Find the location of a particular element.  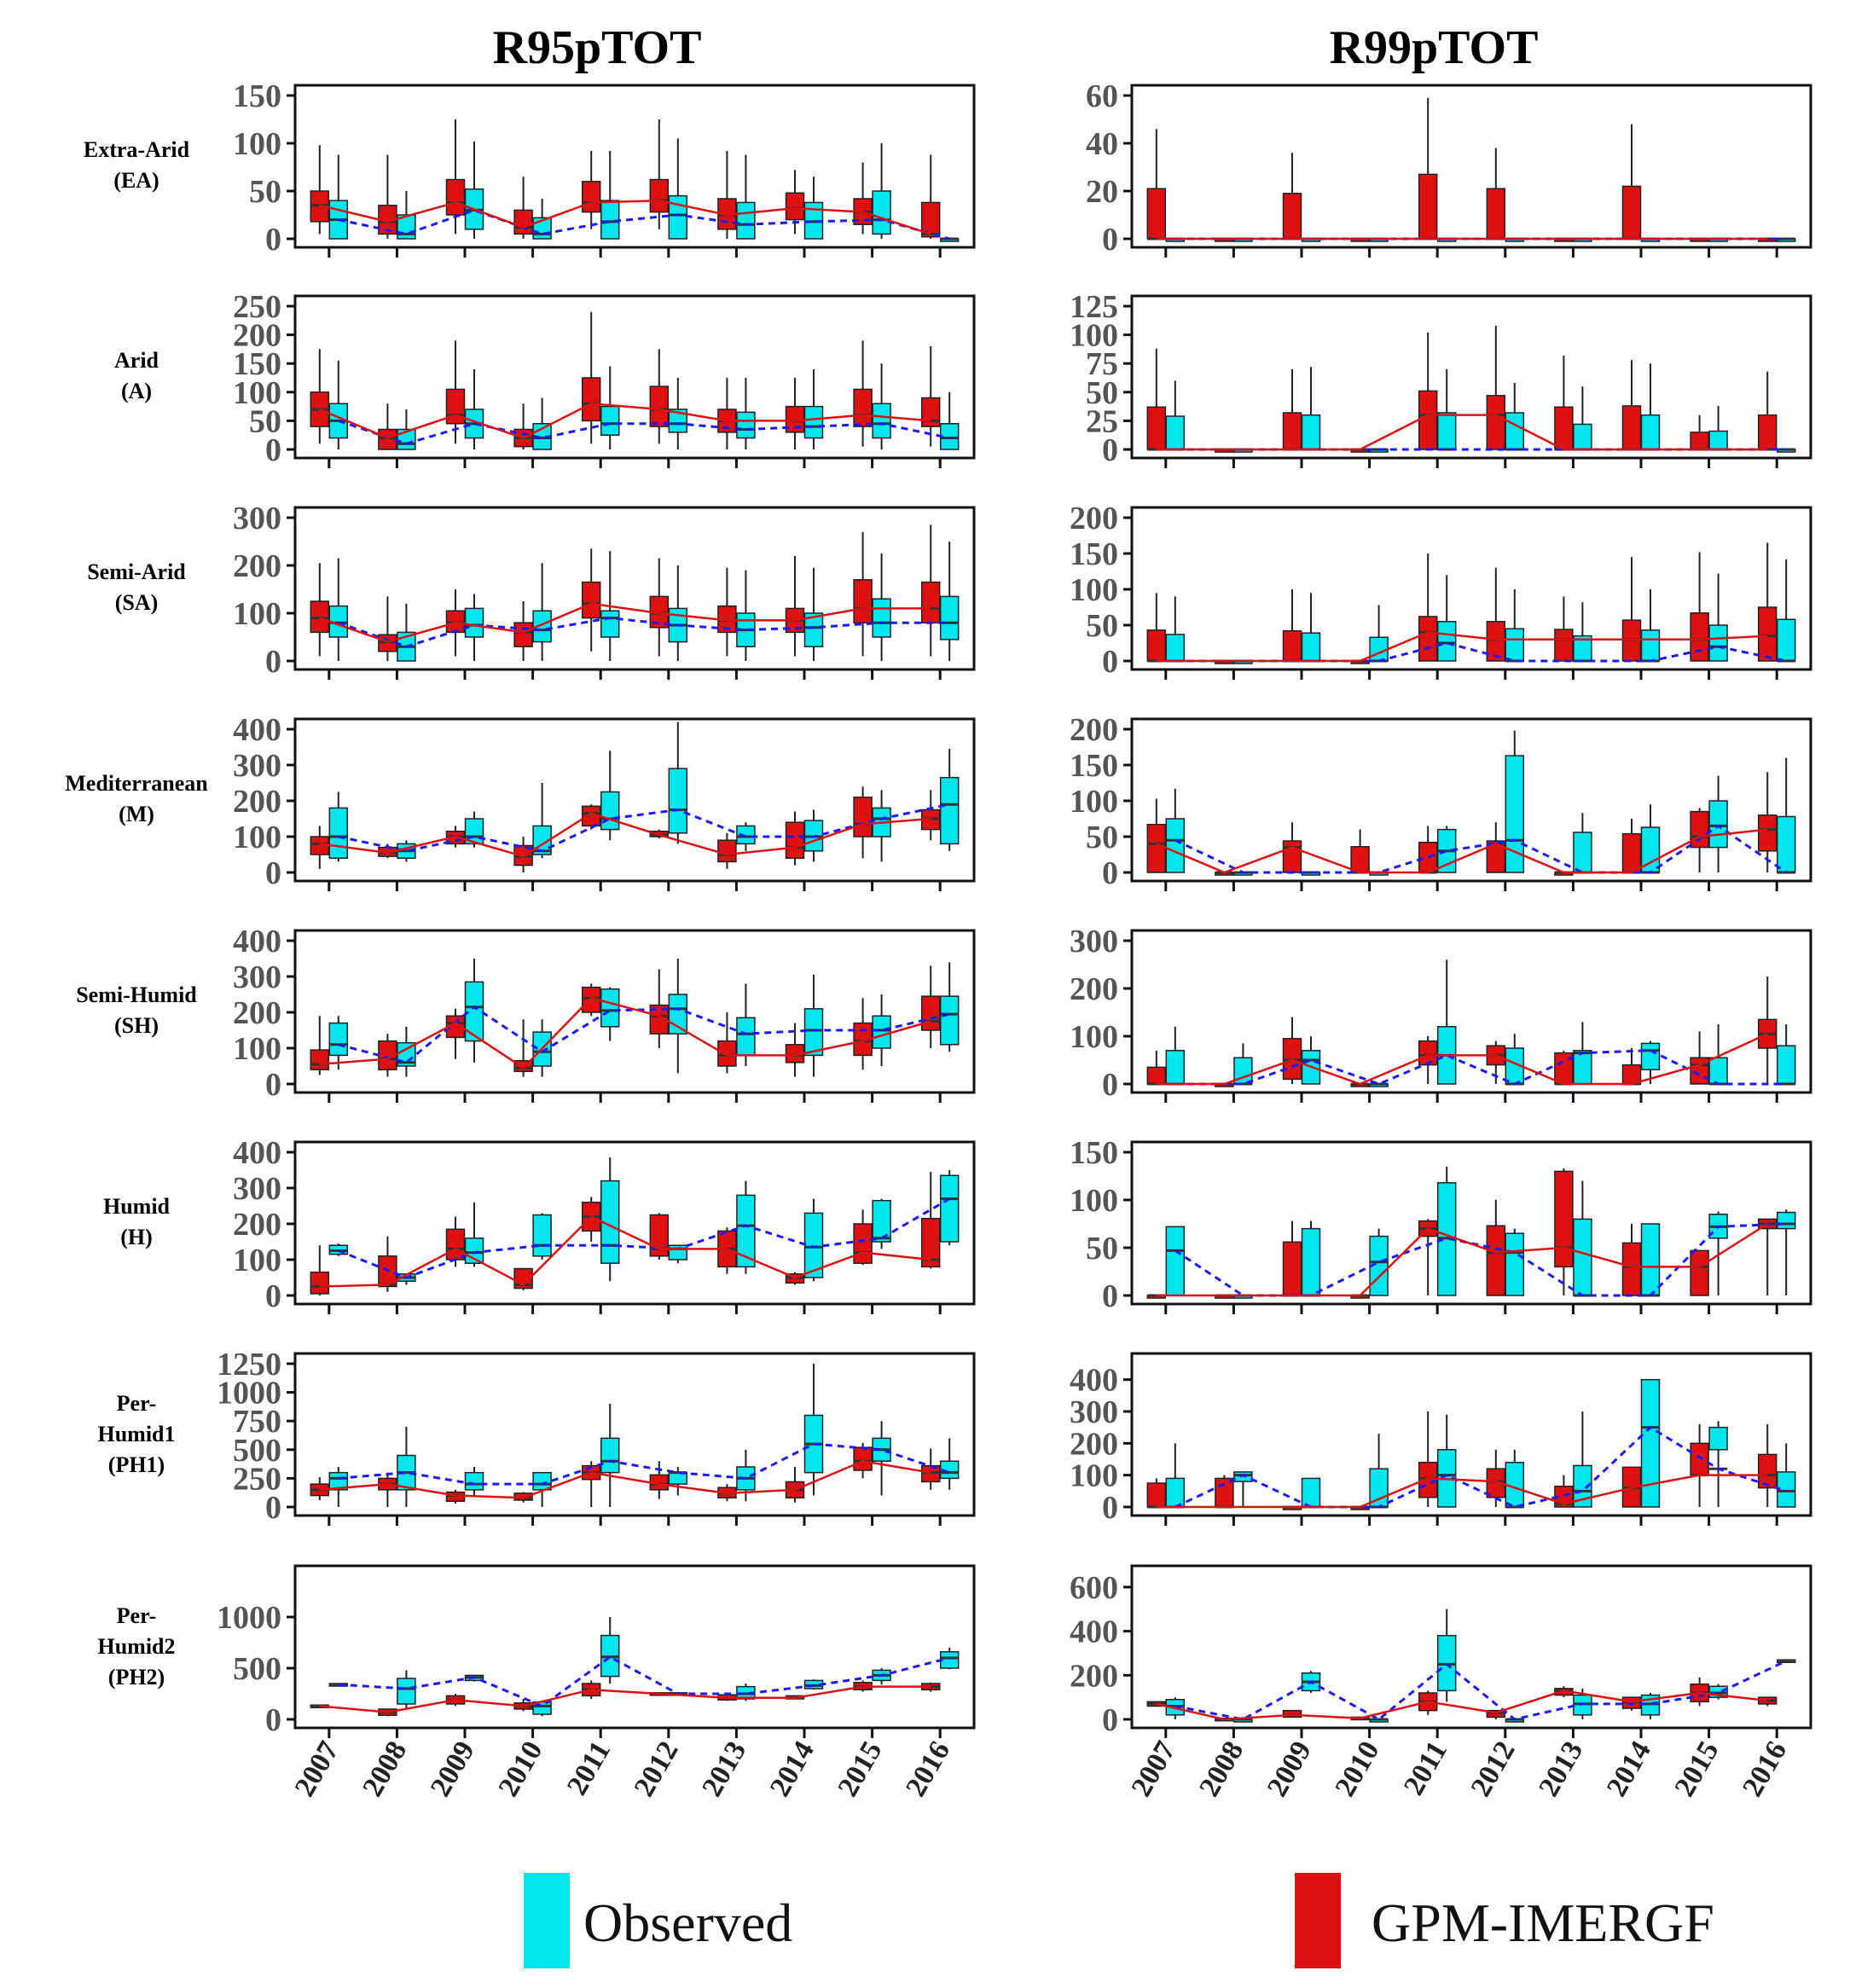

row-label-line: Humid2 is located at coordinates (136, 1647).